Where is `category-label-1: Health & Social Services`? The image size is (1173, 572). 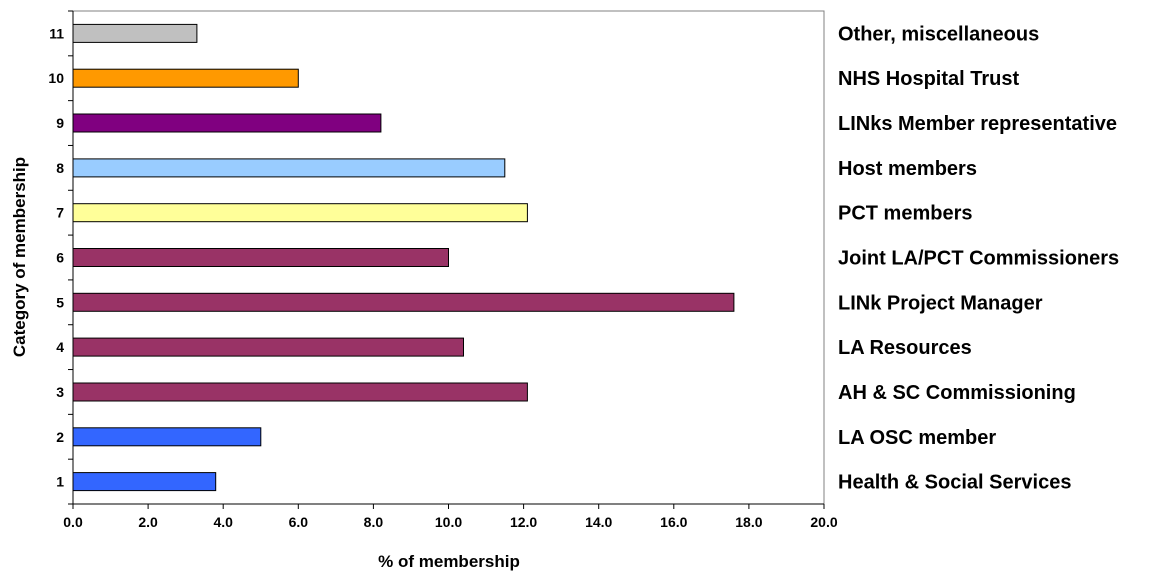 category-label-1: Health & Social Services is located at coordinates (954, 483).